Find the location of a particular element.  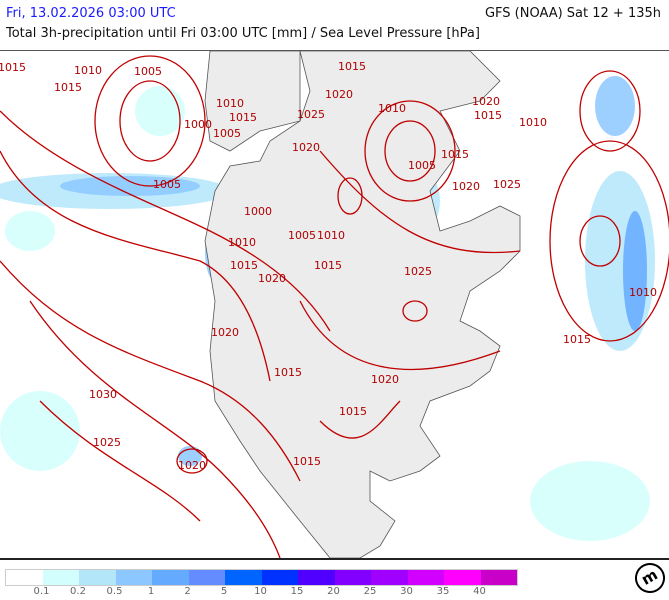

legend-tick: 1 is located at coordinates (151, 591).